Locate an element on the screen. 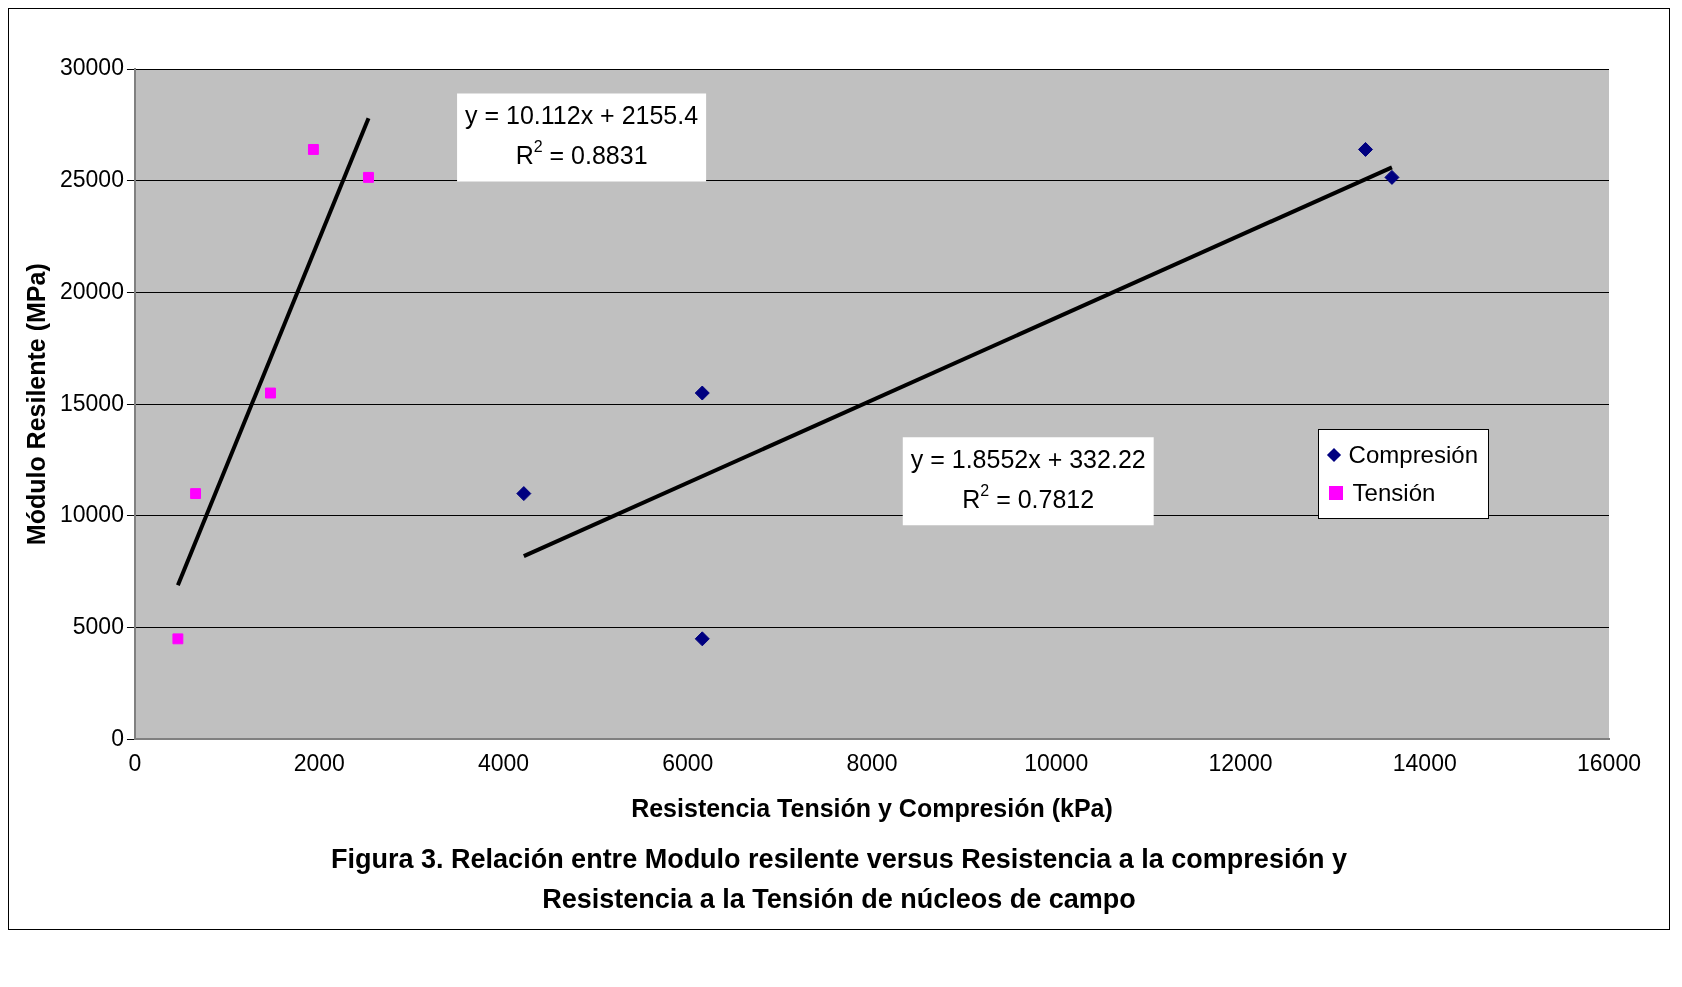  x-tick-label: 10000 is located at coordinates (1056, 762).